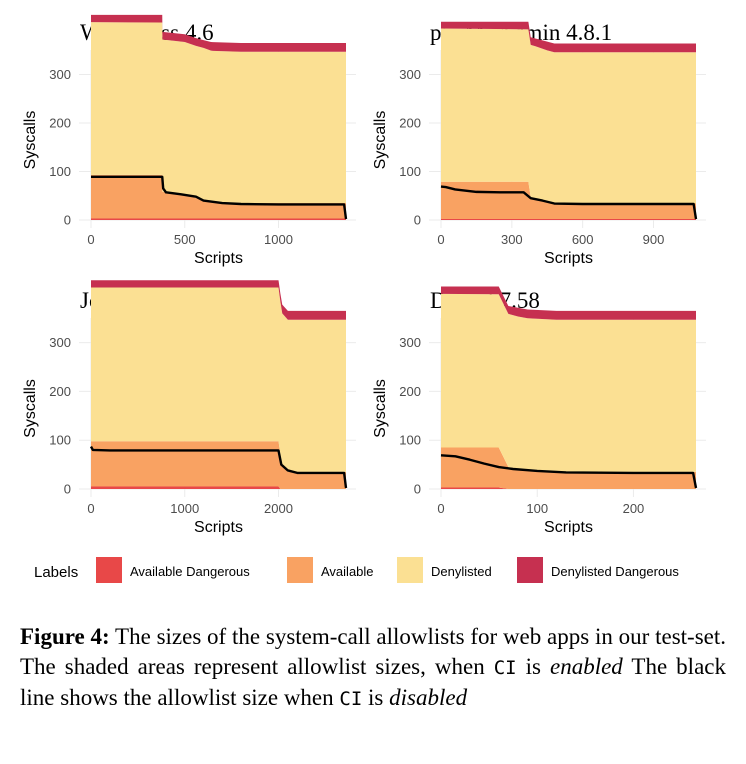  I want to click on legend-item-available: Available, so click(330, 570).